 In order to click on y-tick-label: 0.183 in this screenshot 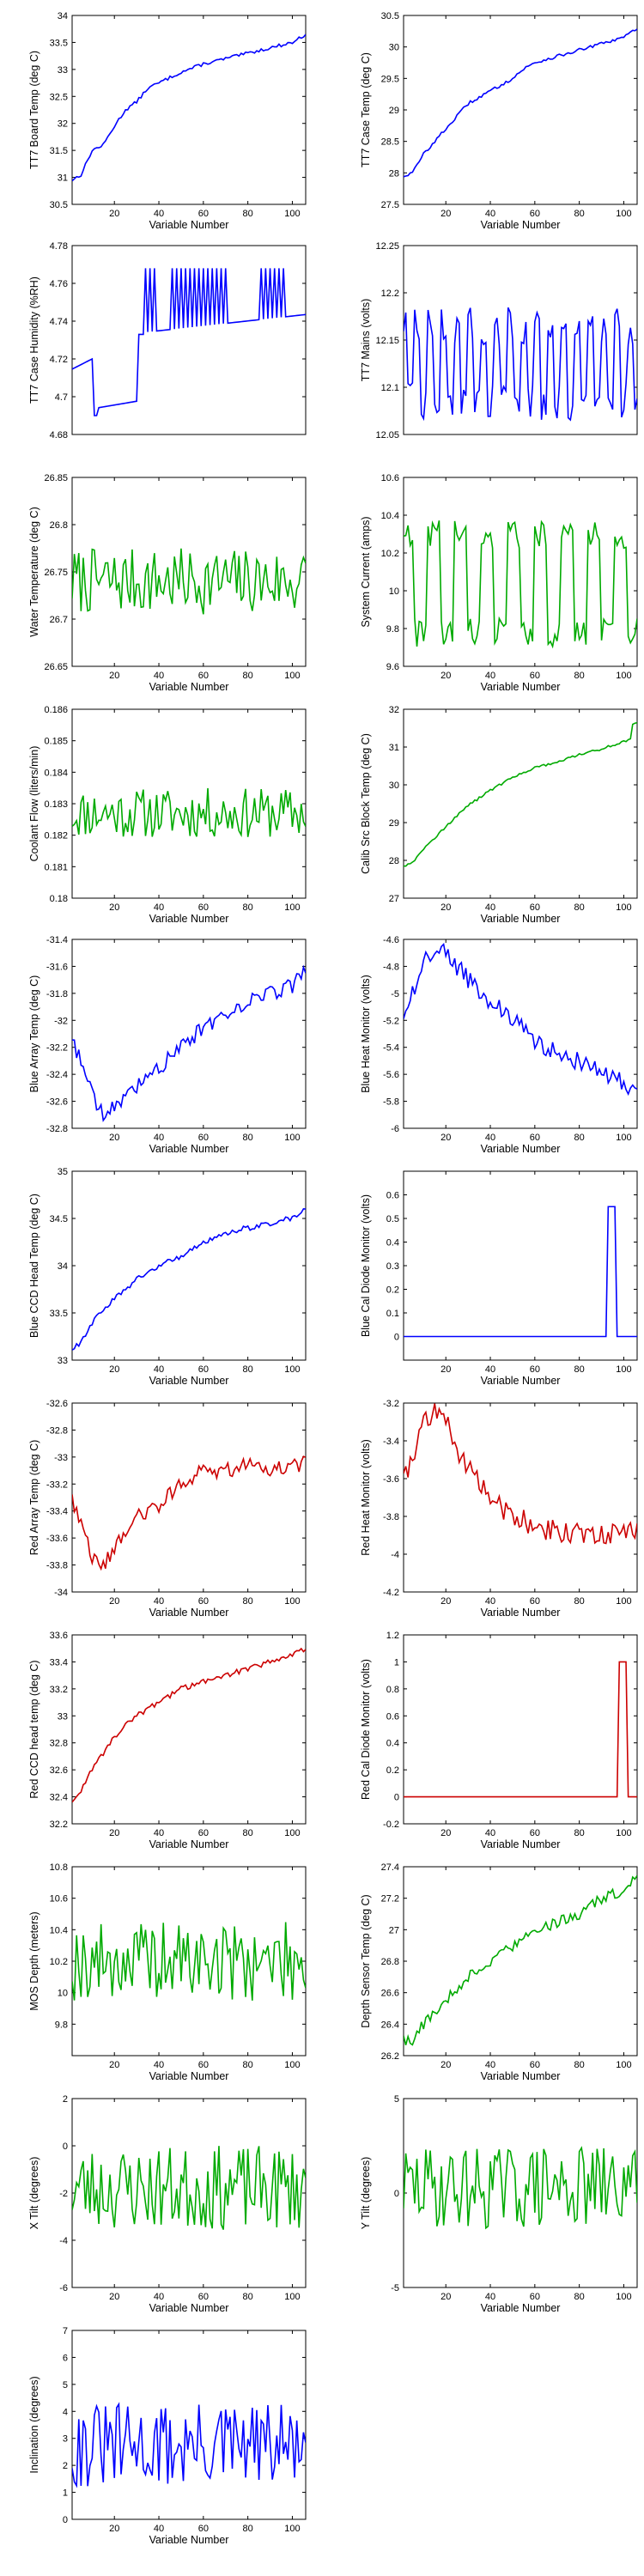, I will do `click(56, 804)`.